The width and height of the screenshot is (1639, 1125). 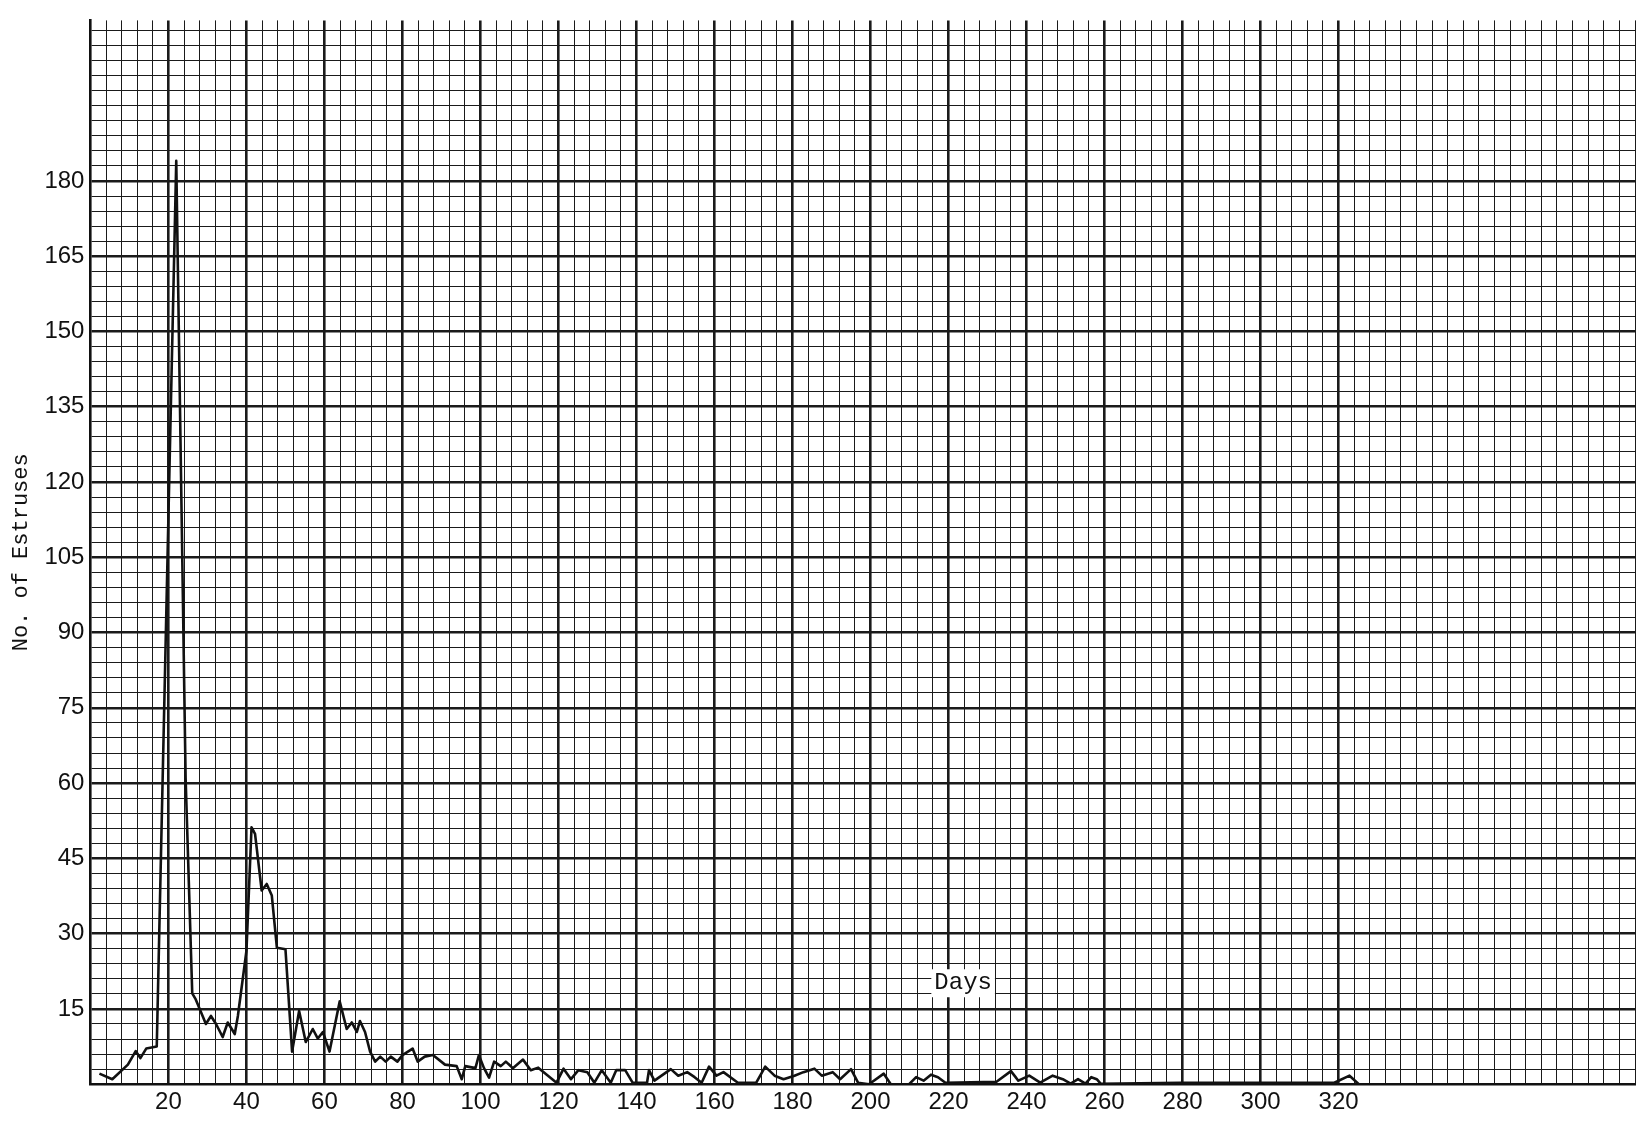 I want to click on y-tick-label: 15, so click(x=71, y=1007).